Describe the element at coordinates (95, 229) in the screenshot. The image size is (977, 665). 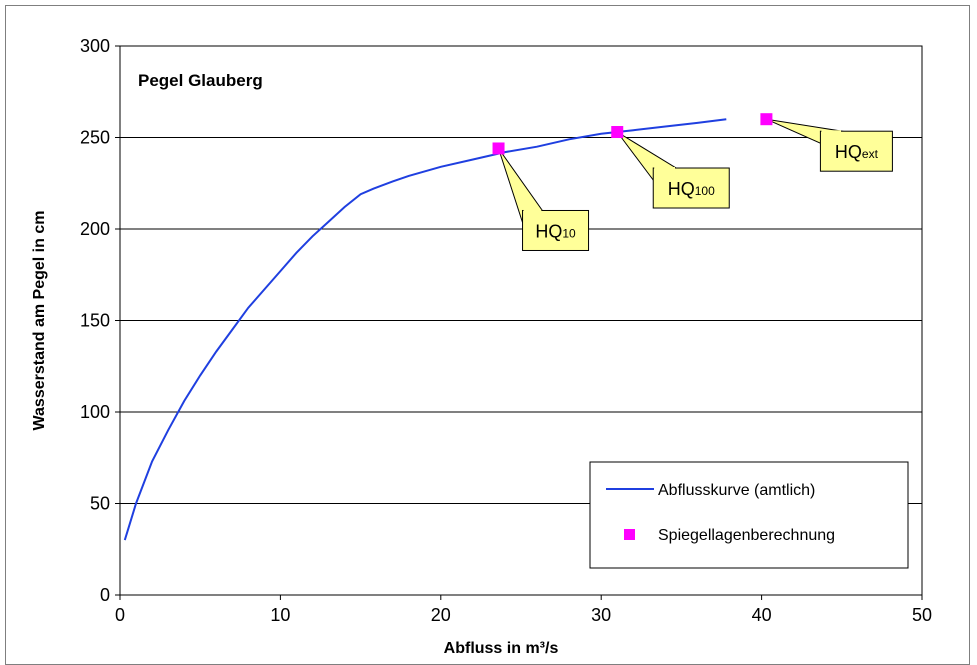
I see `y-tick-label: 200` at that location.